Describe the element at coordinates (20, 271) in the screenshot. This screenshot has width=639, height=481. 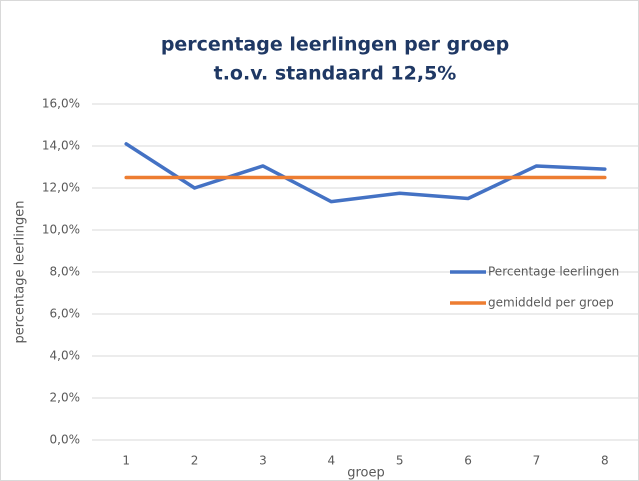
I see `y-axis-label: percentage leerlingen` at that location.